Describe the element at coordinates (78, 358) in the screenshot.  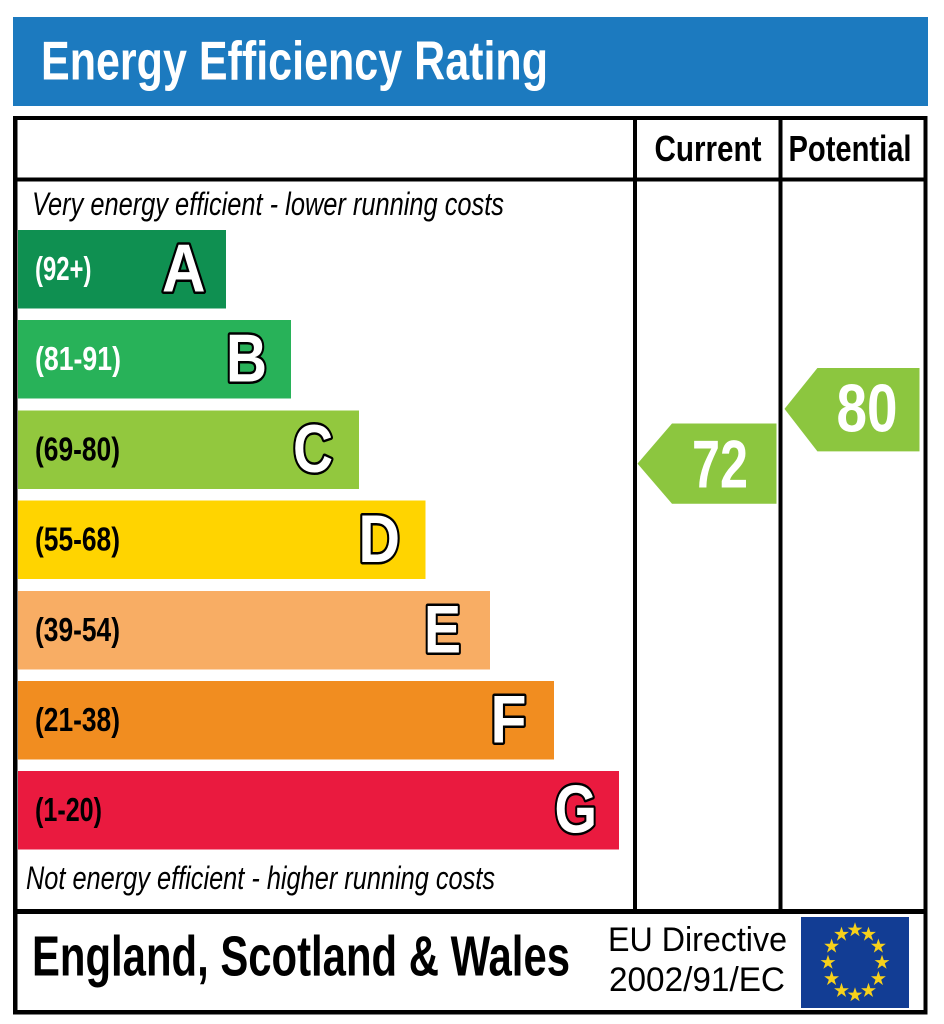
I see `svg-text: (81-91)` at that location.